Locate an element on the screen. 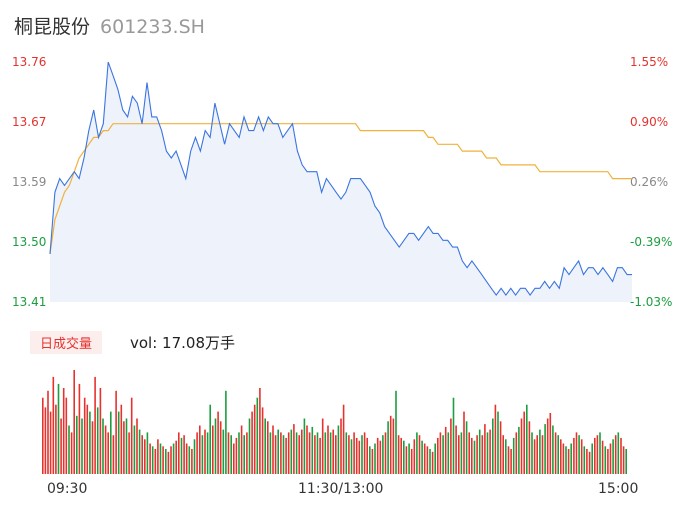 Image resolution: width=686 pixels, height=524 pixels. pct-label-3: 0.26% is located at coordinates (649, 182).